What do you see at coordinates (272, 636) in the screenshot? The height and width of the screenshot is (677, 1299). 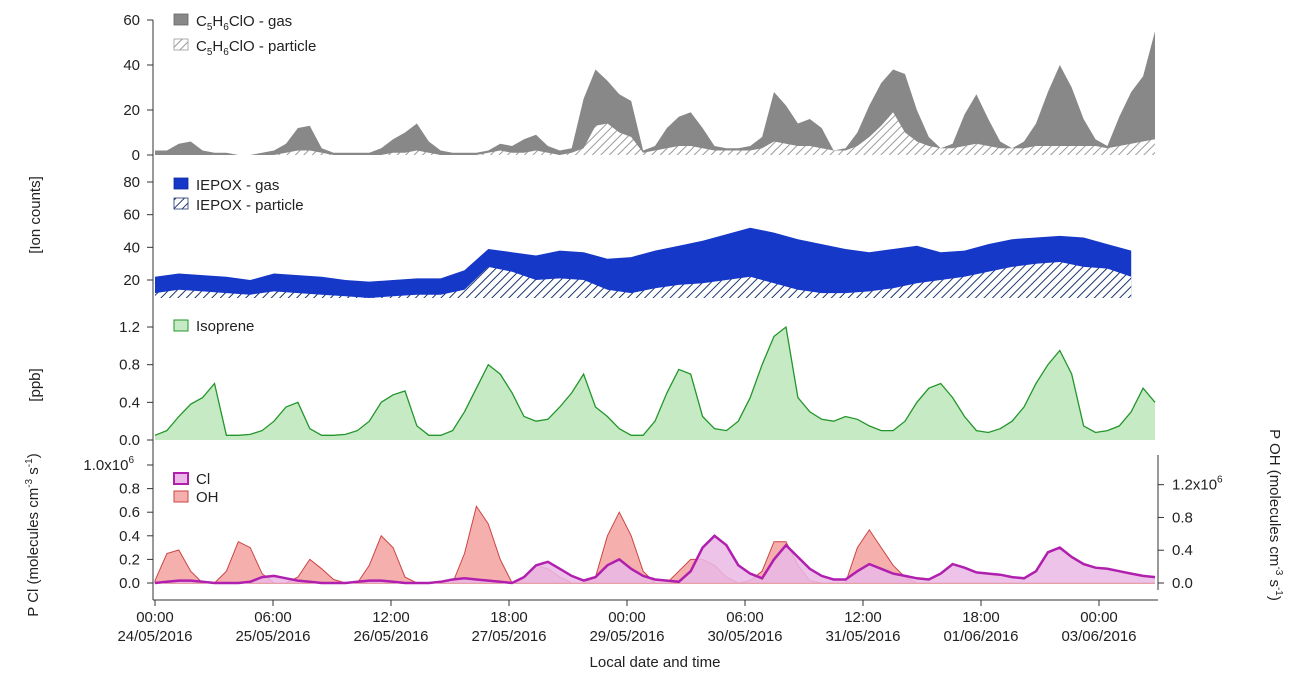 I see `x-tick-date-label: 25/05/2016` at bounding box center [272, 636].